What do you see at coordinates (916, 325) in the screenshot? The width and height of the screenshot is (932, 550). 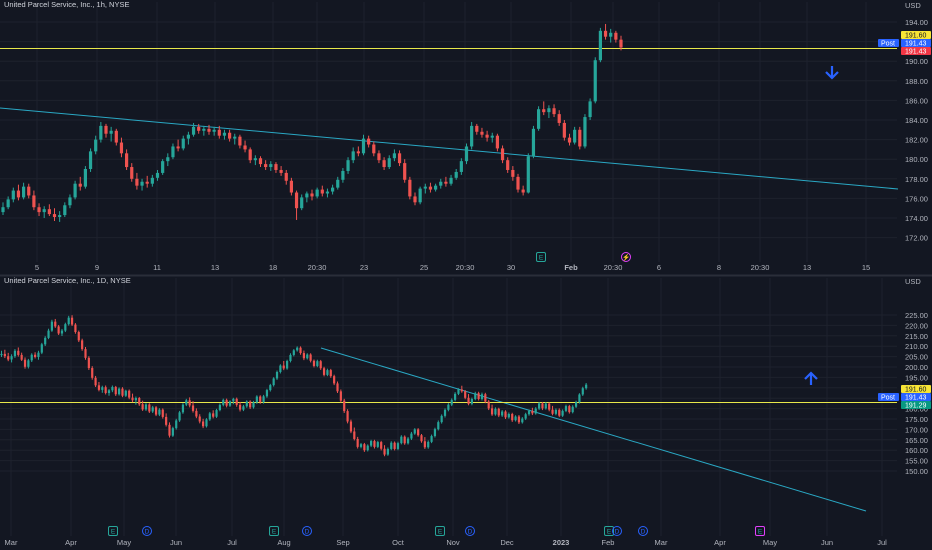 I see `y-tick-label: 220.00` at bounding box center [916, 325].